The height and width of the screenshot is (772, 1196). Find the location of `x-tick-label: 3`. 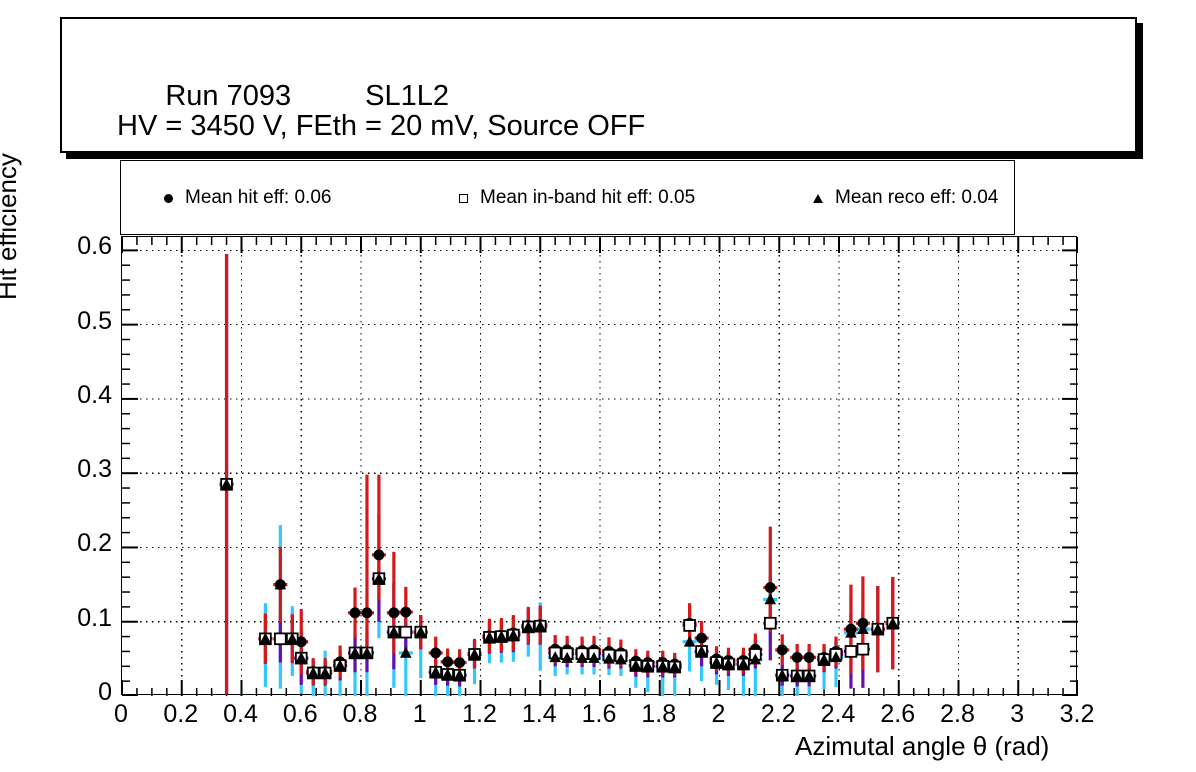

x-tick-label: 3 is located at coordinates (1017, 714).